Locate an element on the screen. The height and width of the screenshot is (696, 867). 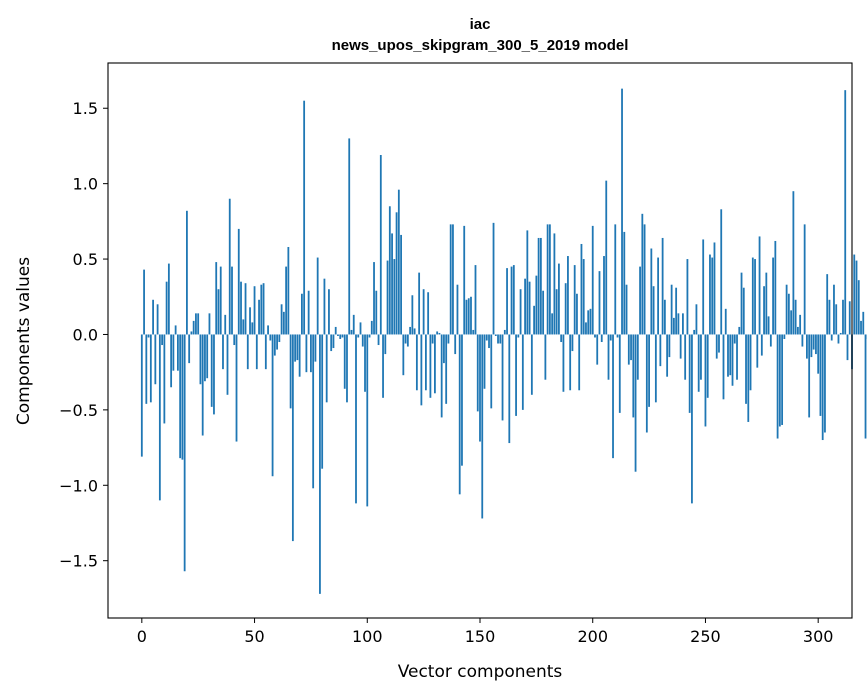
x-tick-label: 200 is located at coordinates (592, 636).